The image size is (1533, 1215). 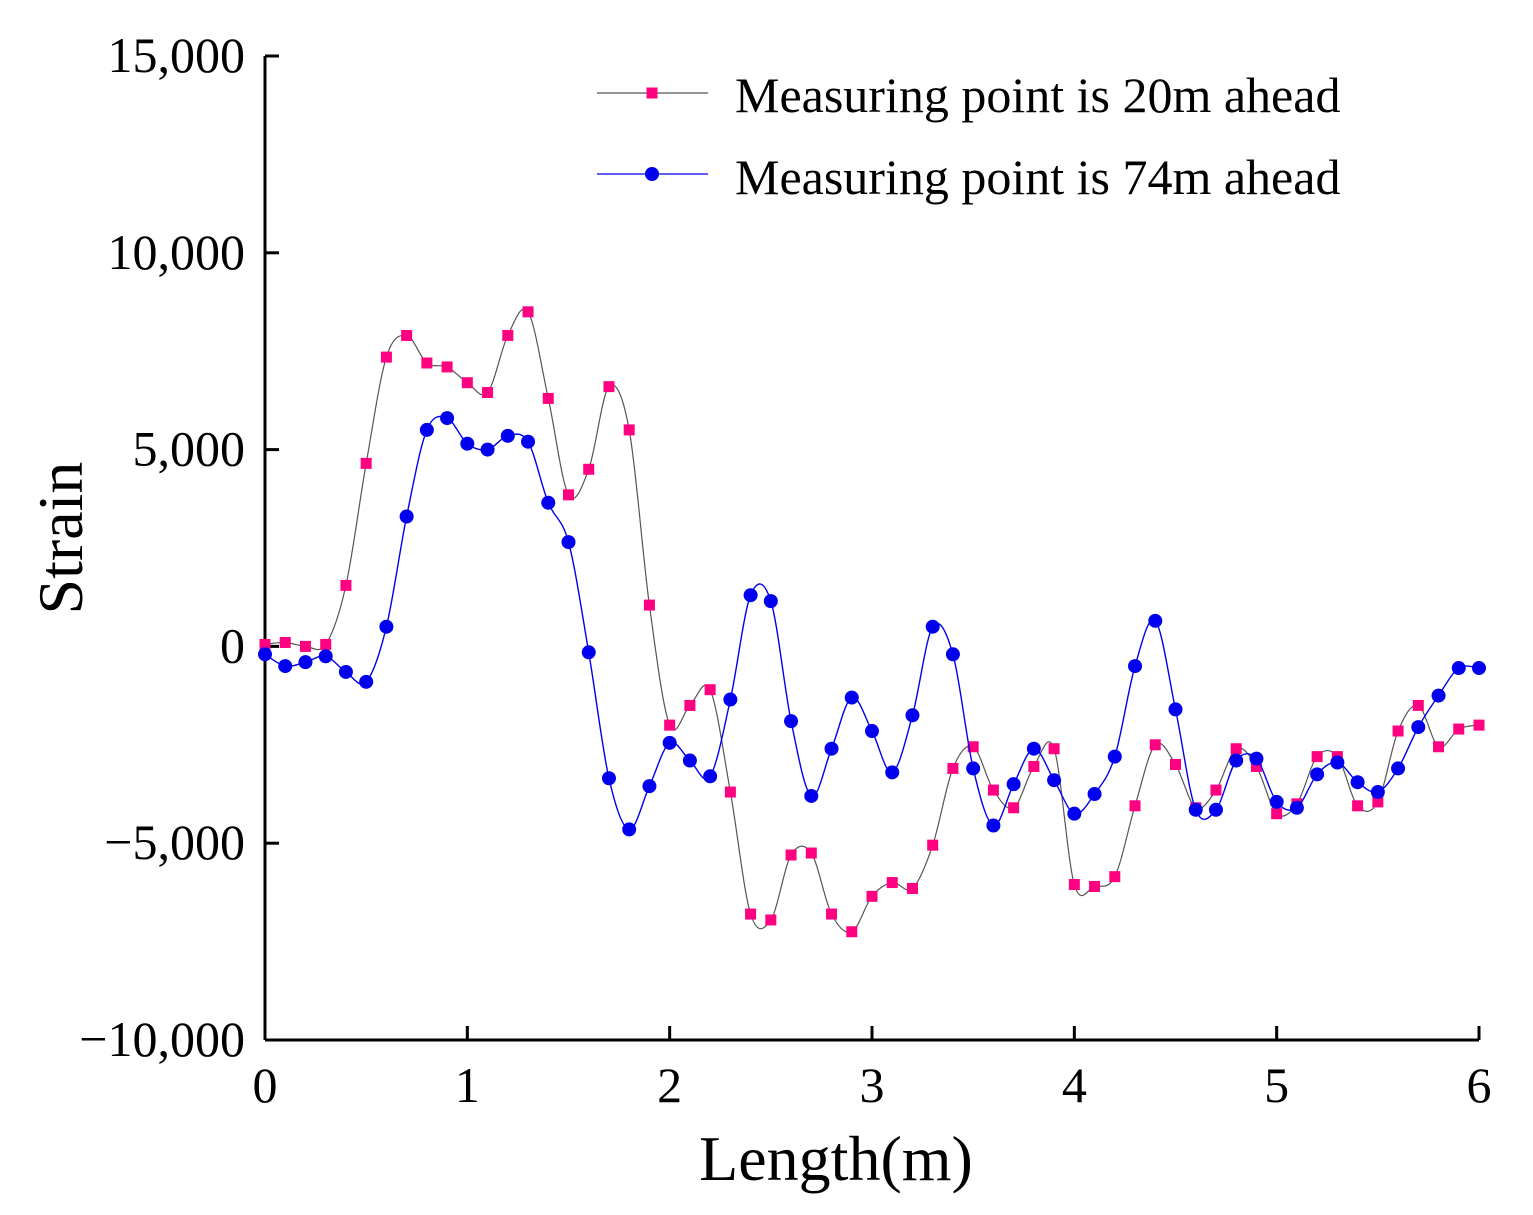 I want to click on y-tick-label: 0, so click(x=232, y=645).